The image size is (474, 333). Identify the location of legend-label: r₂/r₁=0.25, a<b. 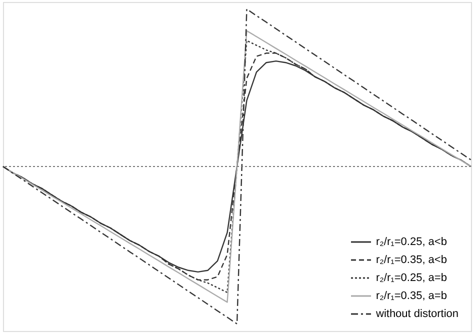
(411, 242).